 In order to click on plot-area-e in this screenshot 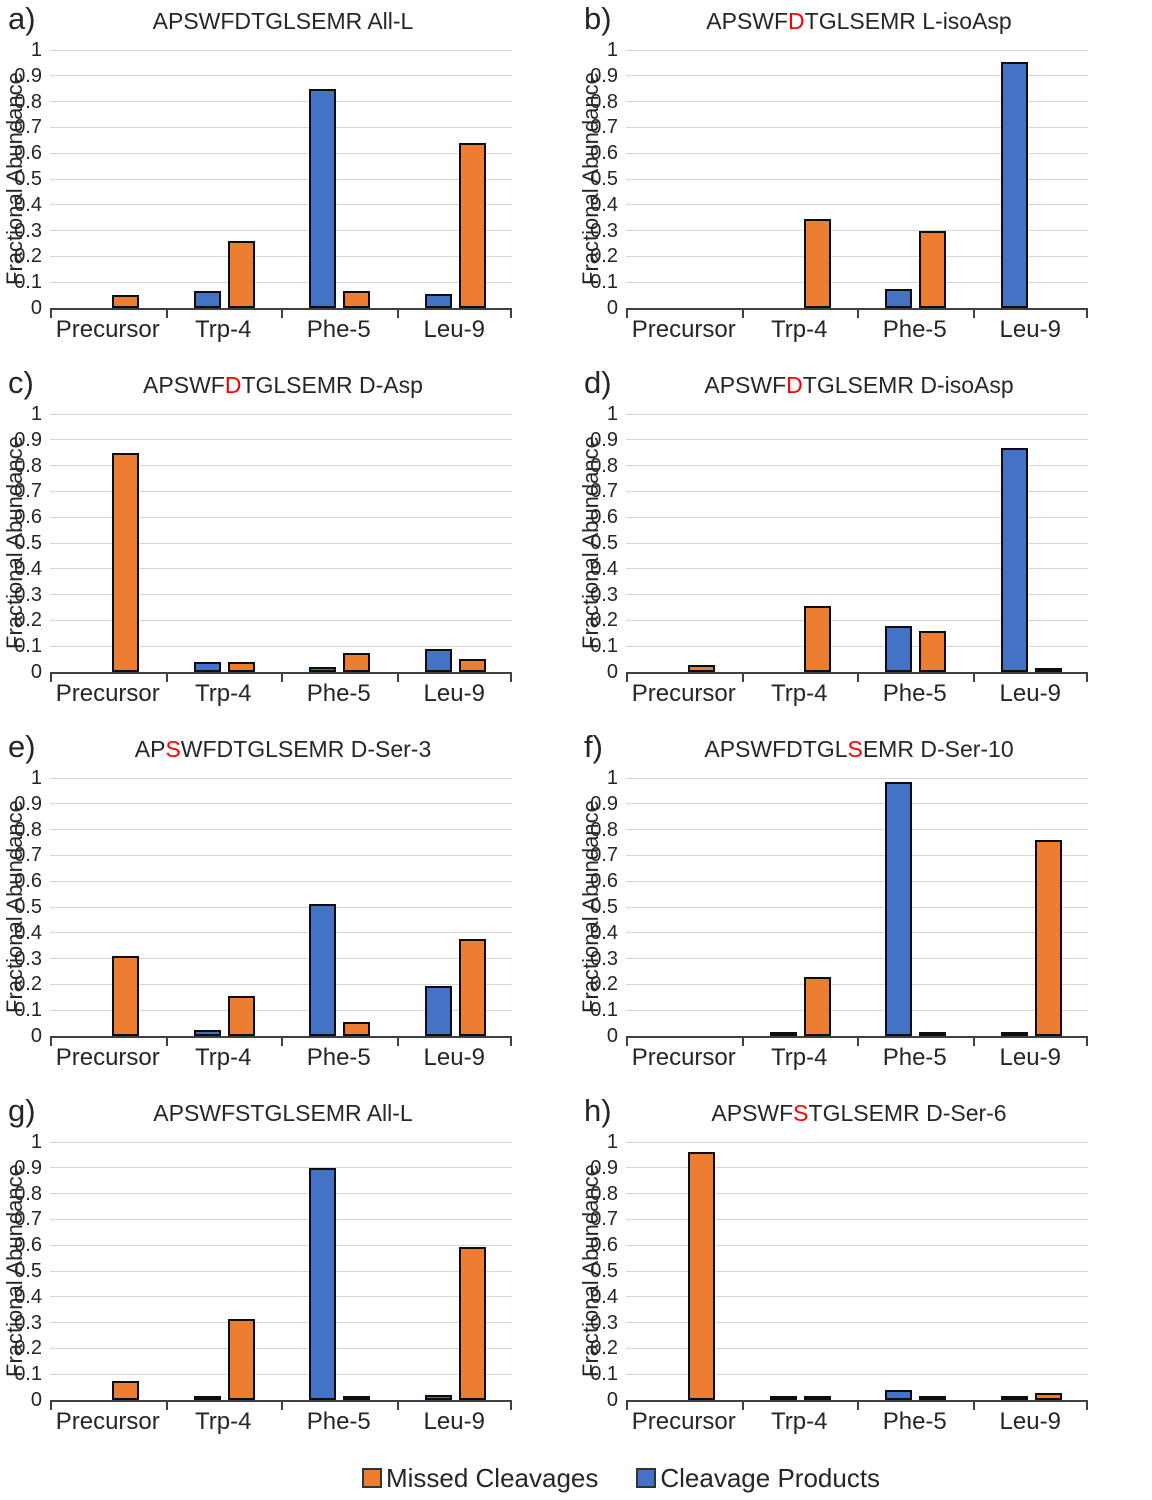, I will do `click(281, 911)`.